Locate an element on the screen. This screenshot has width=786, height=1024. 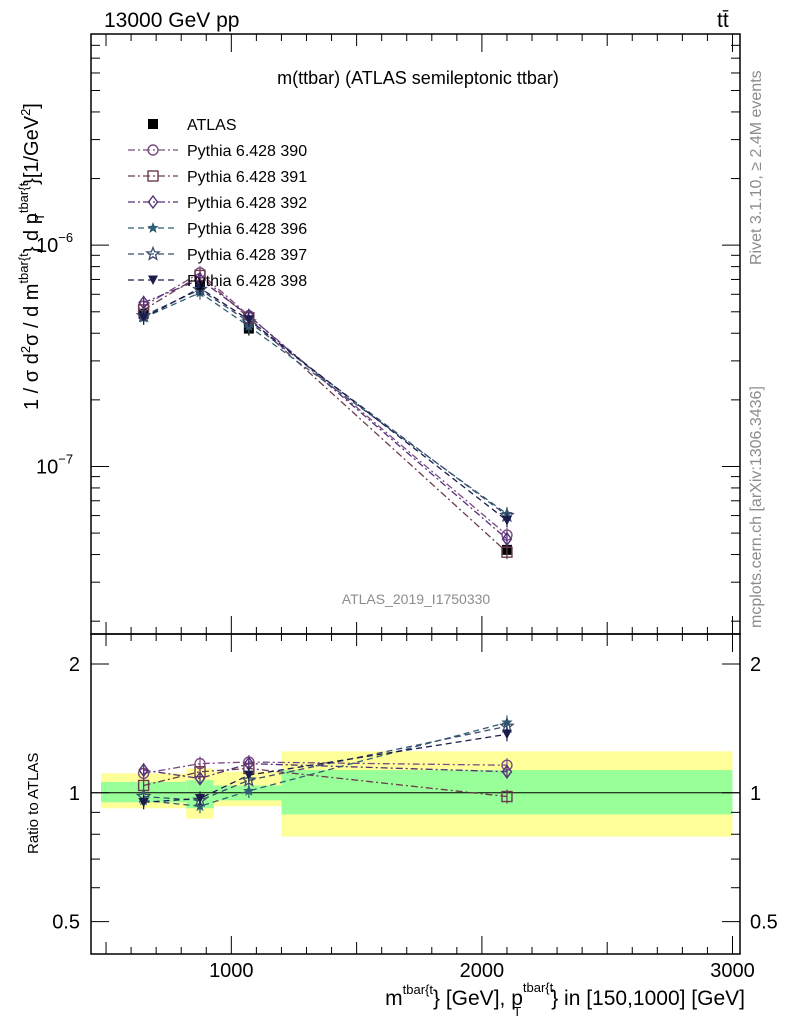
xlabel-part-1: tbar{t is located at coordinates (418, 989).